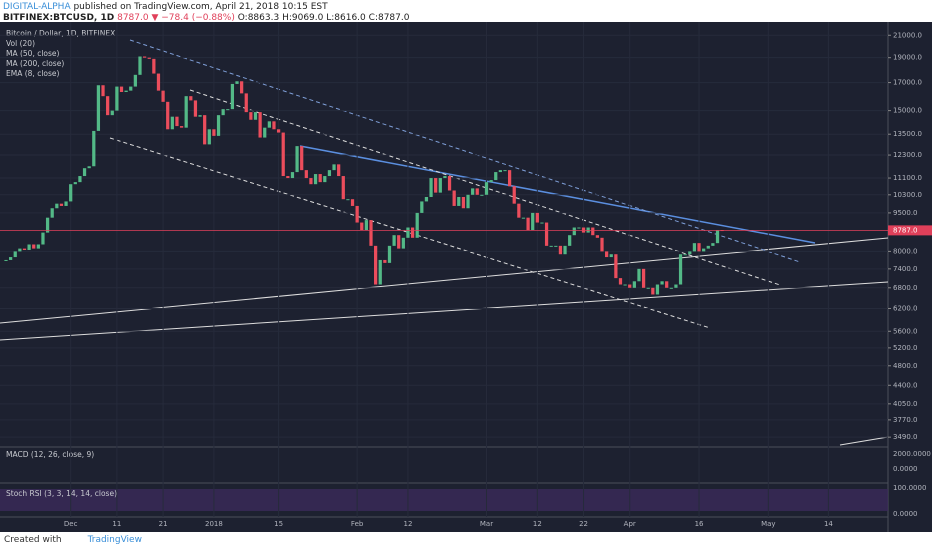 The width and height of the screenshot is (932, 550). I want to click on y-tick-label: 8000.0, so click(905, 251).